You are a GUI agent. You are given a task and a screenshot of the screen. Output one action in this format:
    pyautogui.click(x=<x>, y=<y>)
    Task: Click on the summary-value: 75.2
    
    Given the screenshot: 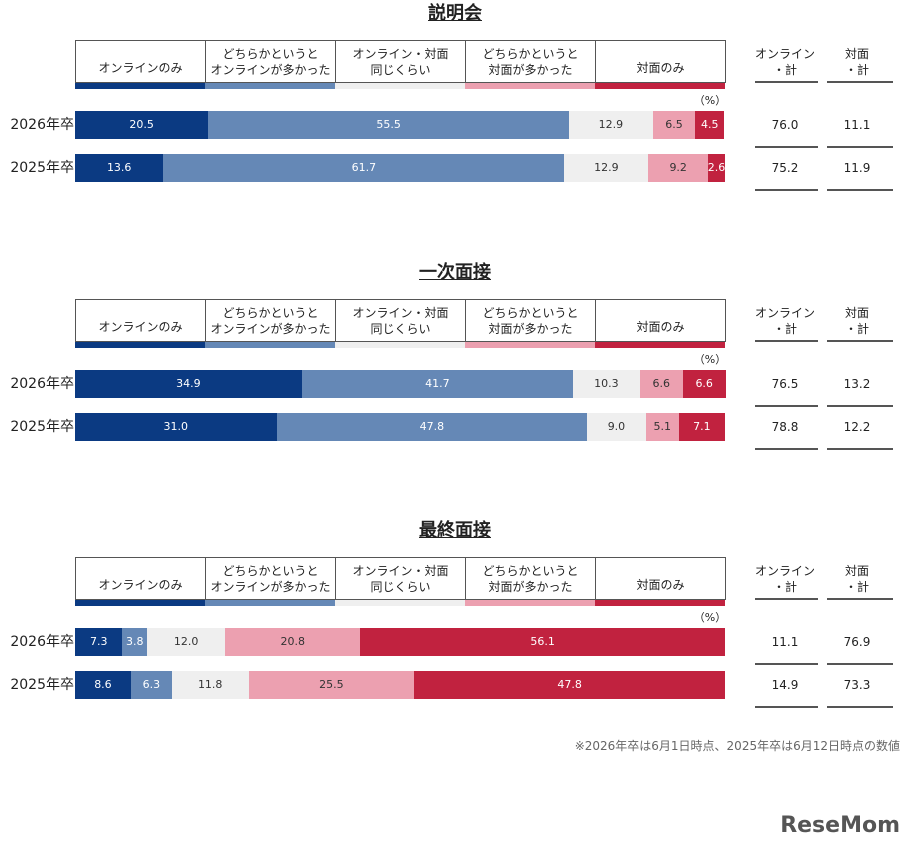 What is the action you would take?
    pyautogui.click(x=785, y=168)
    